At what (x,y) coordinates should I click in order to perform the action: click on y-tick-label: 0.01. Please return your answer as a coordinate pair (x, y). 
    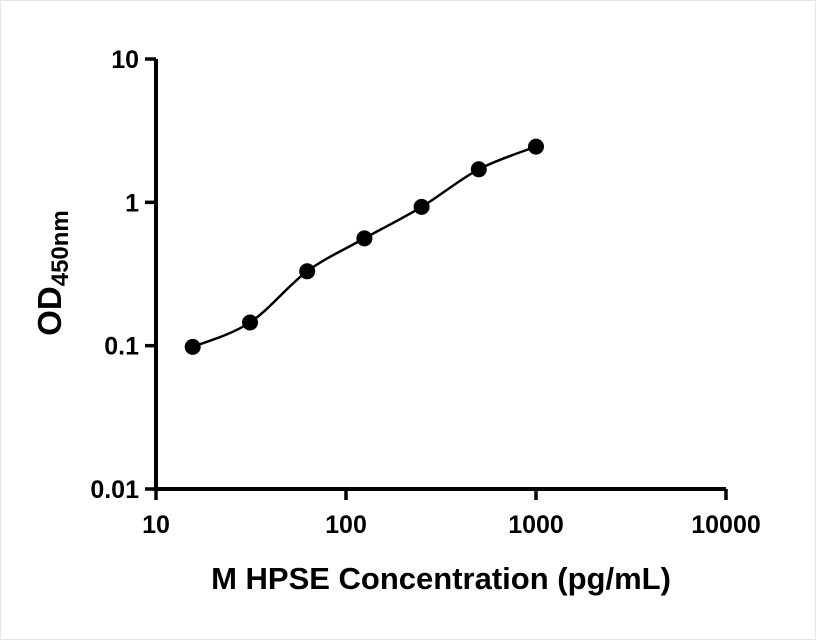
    Looking at the image, I should click on (114, 490).